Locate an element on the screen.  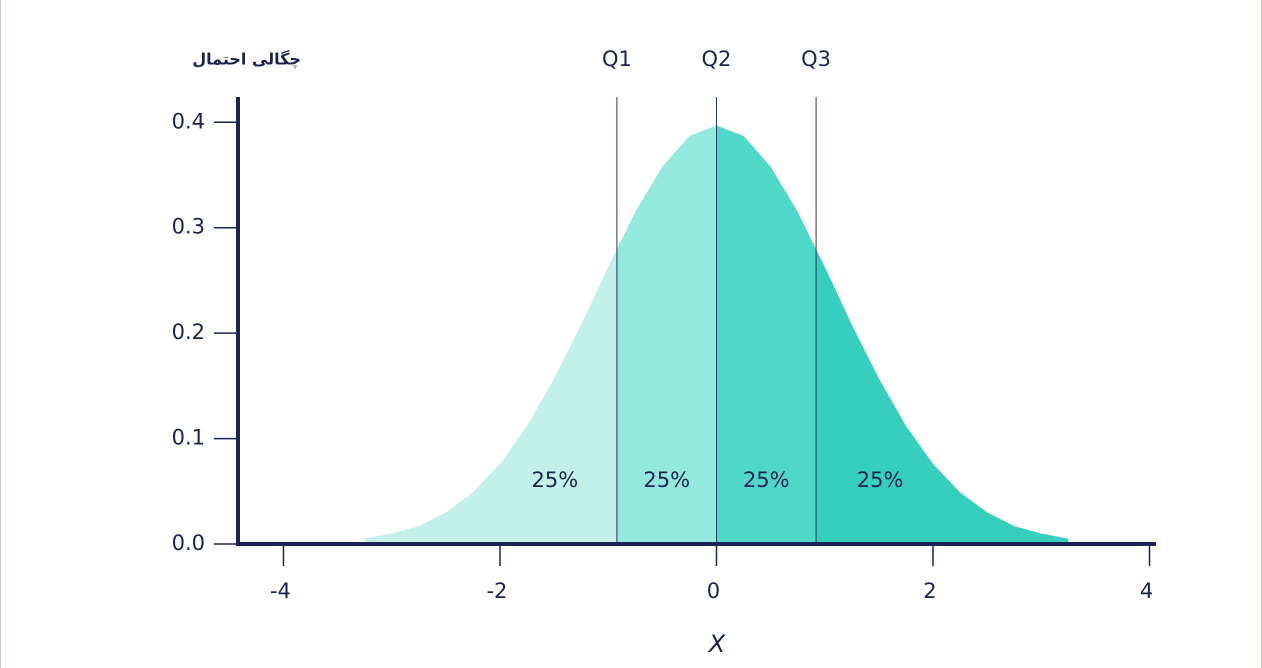
x-axis-label: X is located at coordinates (716, 644).